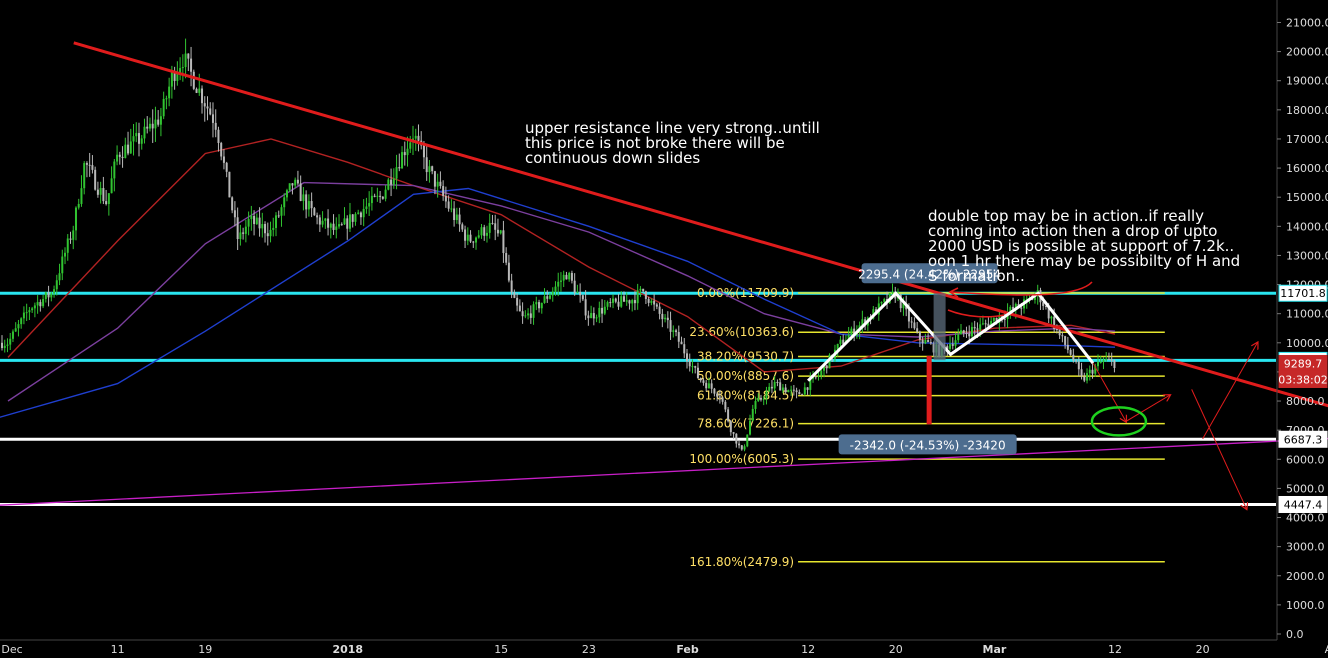 The height and width of the screenshot is (658, 1328). Describe the element at coordinates (995, 649) in the screenshot. I see `x-tick-label-9: Mar` at that location.